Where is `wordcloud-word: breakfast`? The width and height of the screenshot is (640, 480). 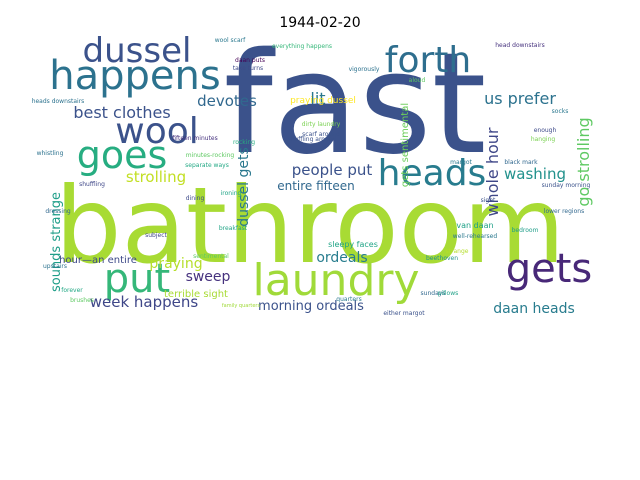
wordcloud-word: breakfast is located at coordinates (233, 228).